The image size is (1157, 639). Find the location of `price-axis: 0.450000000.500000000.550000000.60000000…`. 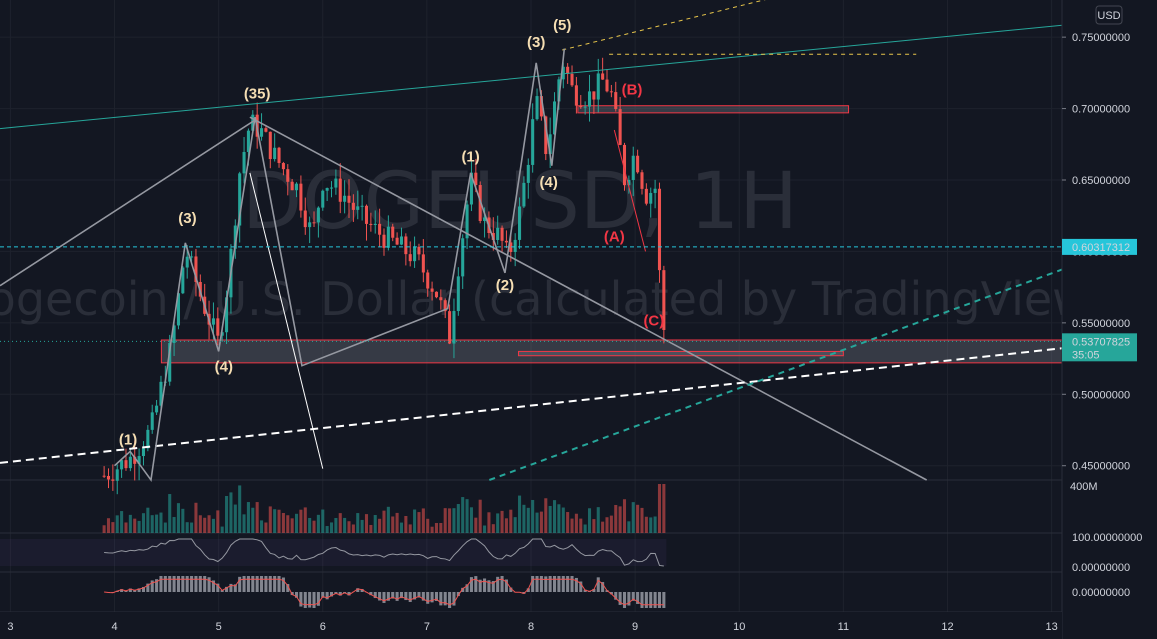

price-axis: 0.450000000.500000000.550000000.60000000… is located at coordinates (1109, 319).